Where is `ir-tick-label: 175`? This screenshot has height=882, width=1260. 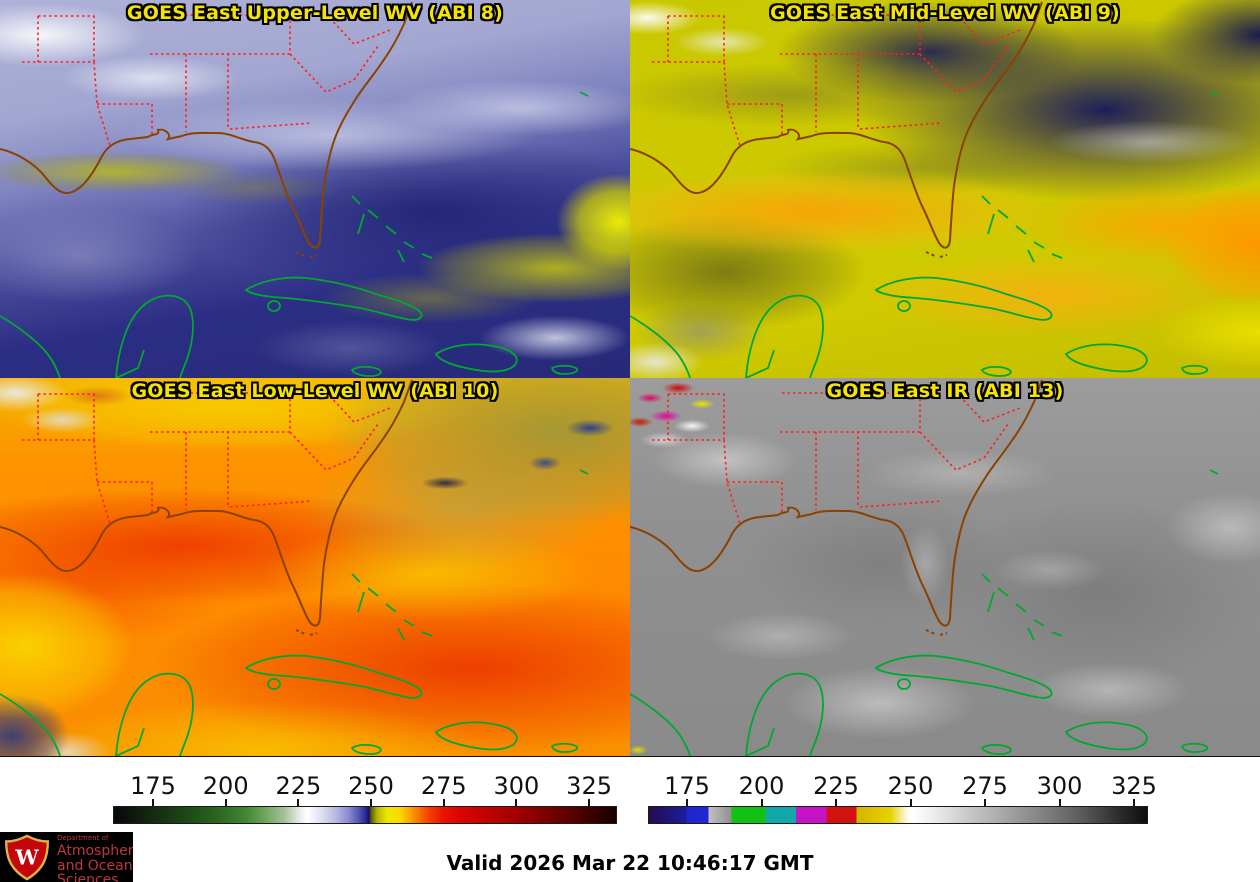
ir-tick-label: 175 is located at coordinates (687, 786).